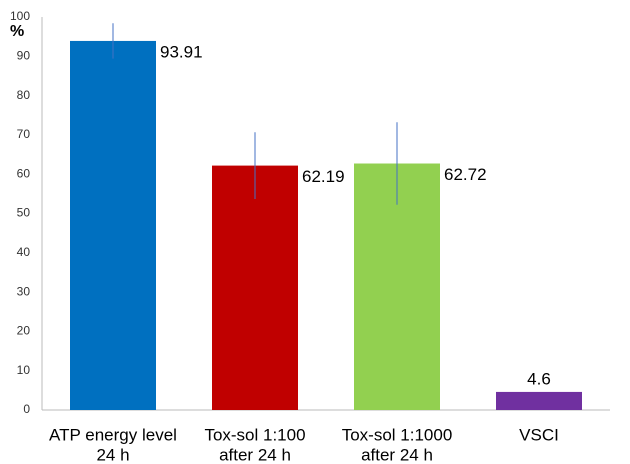 Image resolution: width=630 pixels, height=464 pixels. I want to click on data-label: 62.72, so click(465, 174).